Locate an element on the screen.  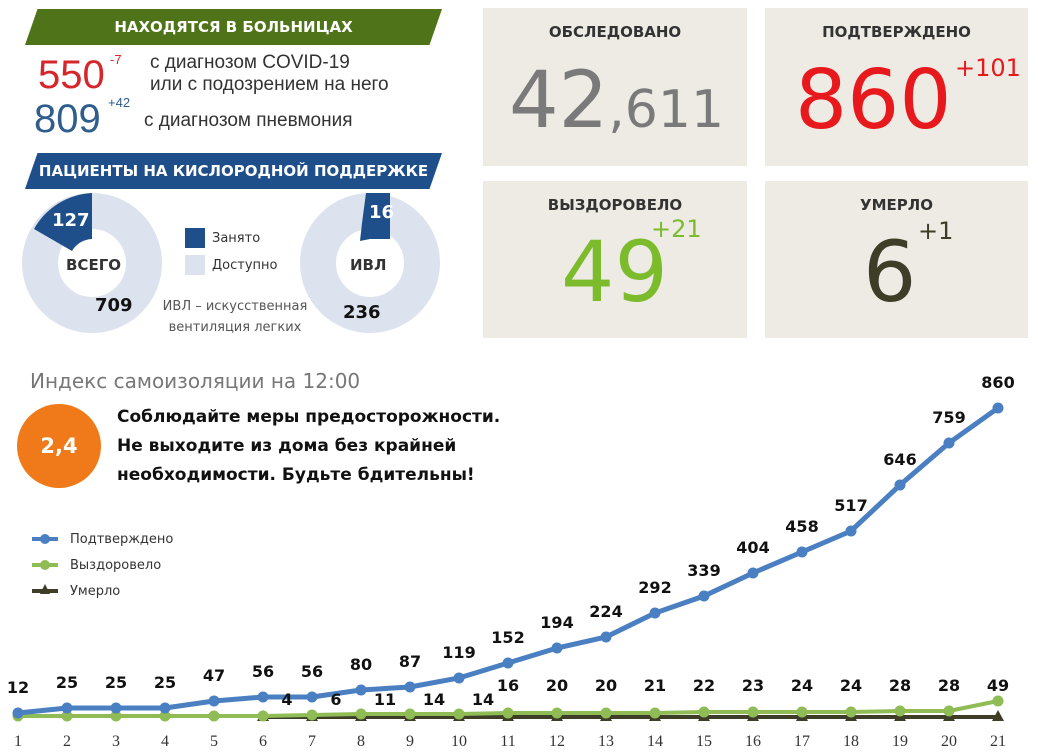
x-axis-tick: 5 is located at coordinates (214, 741).